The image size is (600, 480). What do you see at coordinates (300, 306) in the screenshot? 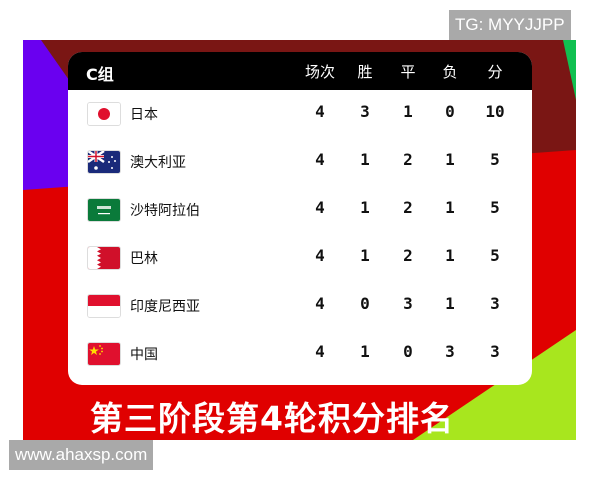
I see `table-row: 印度尼西亚 4 0 3 1 3` at bounding box center [300, 306].